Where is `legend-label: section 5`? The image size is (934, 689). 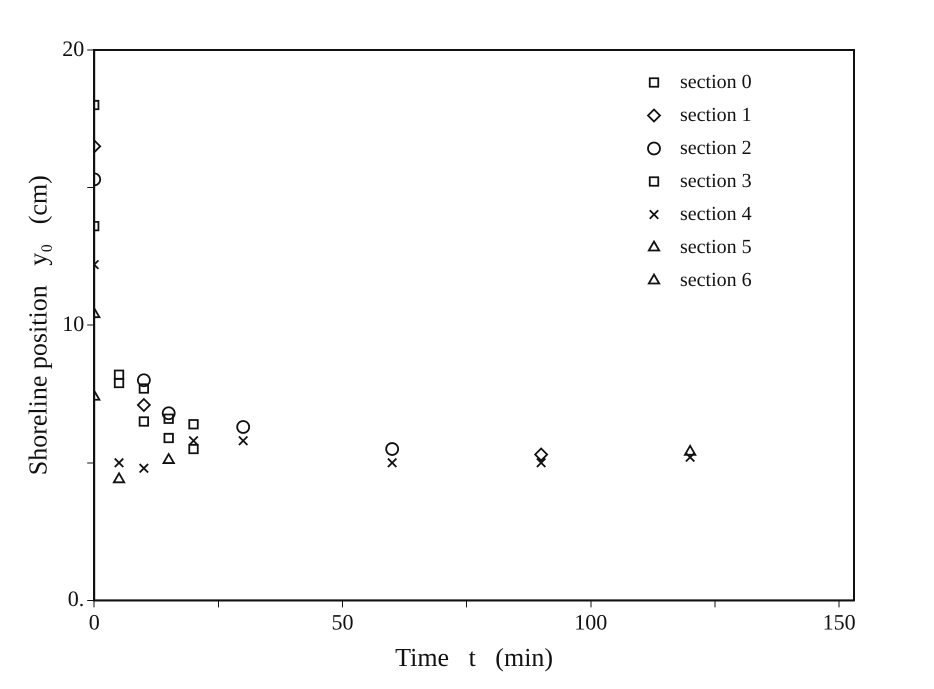 legend-label: section 5 is located at coordinates (716, 247).